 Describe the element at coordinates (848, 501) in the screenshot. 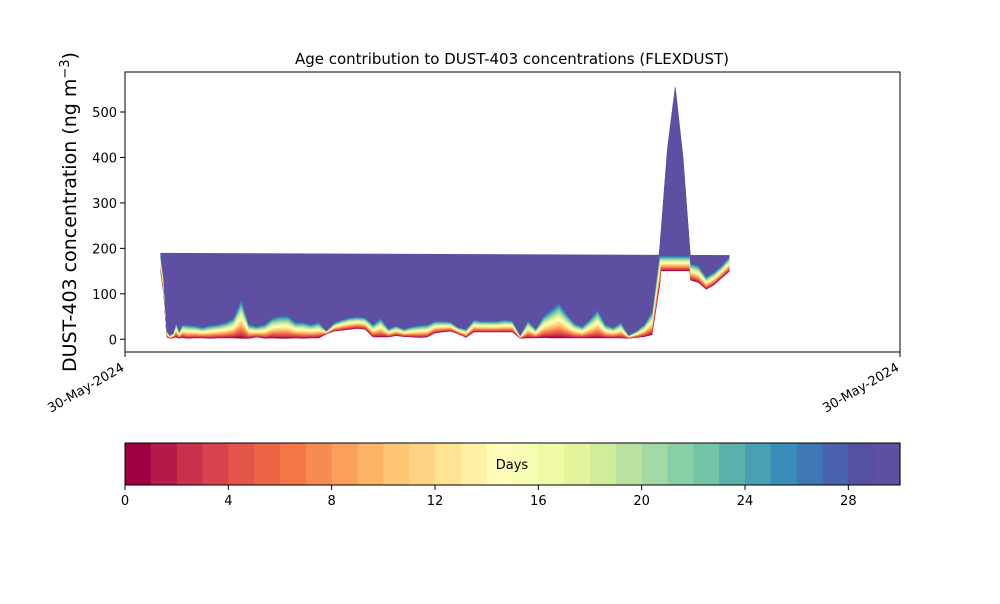

I see `colorbar-tick-label: 28` at that location.